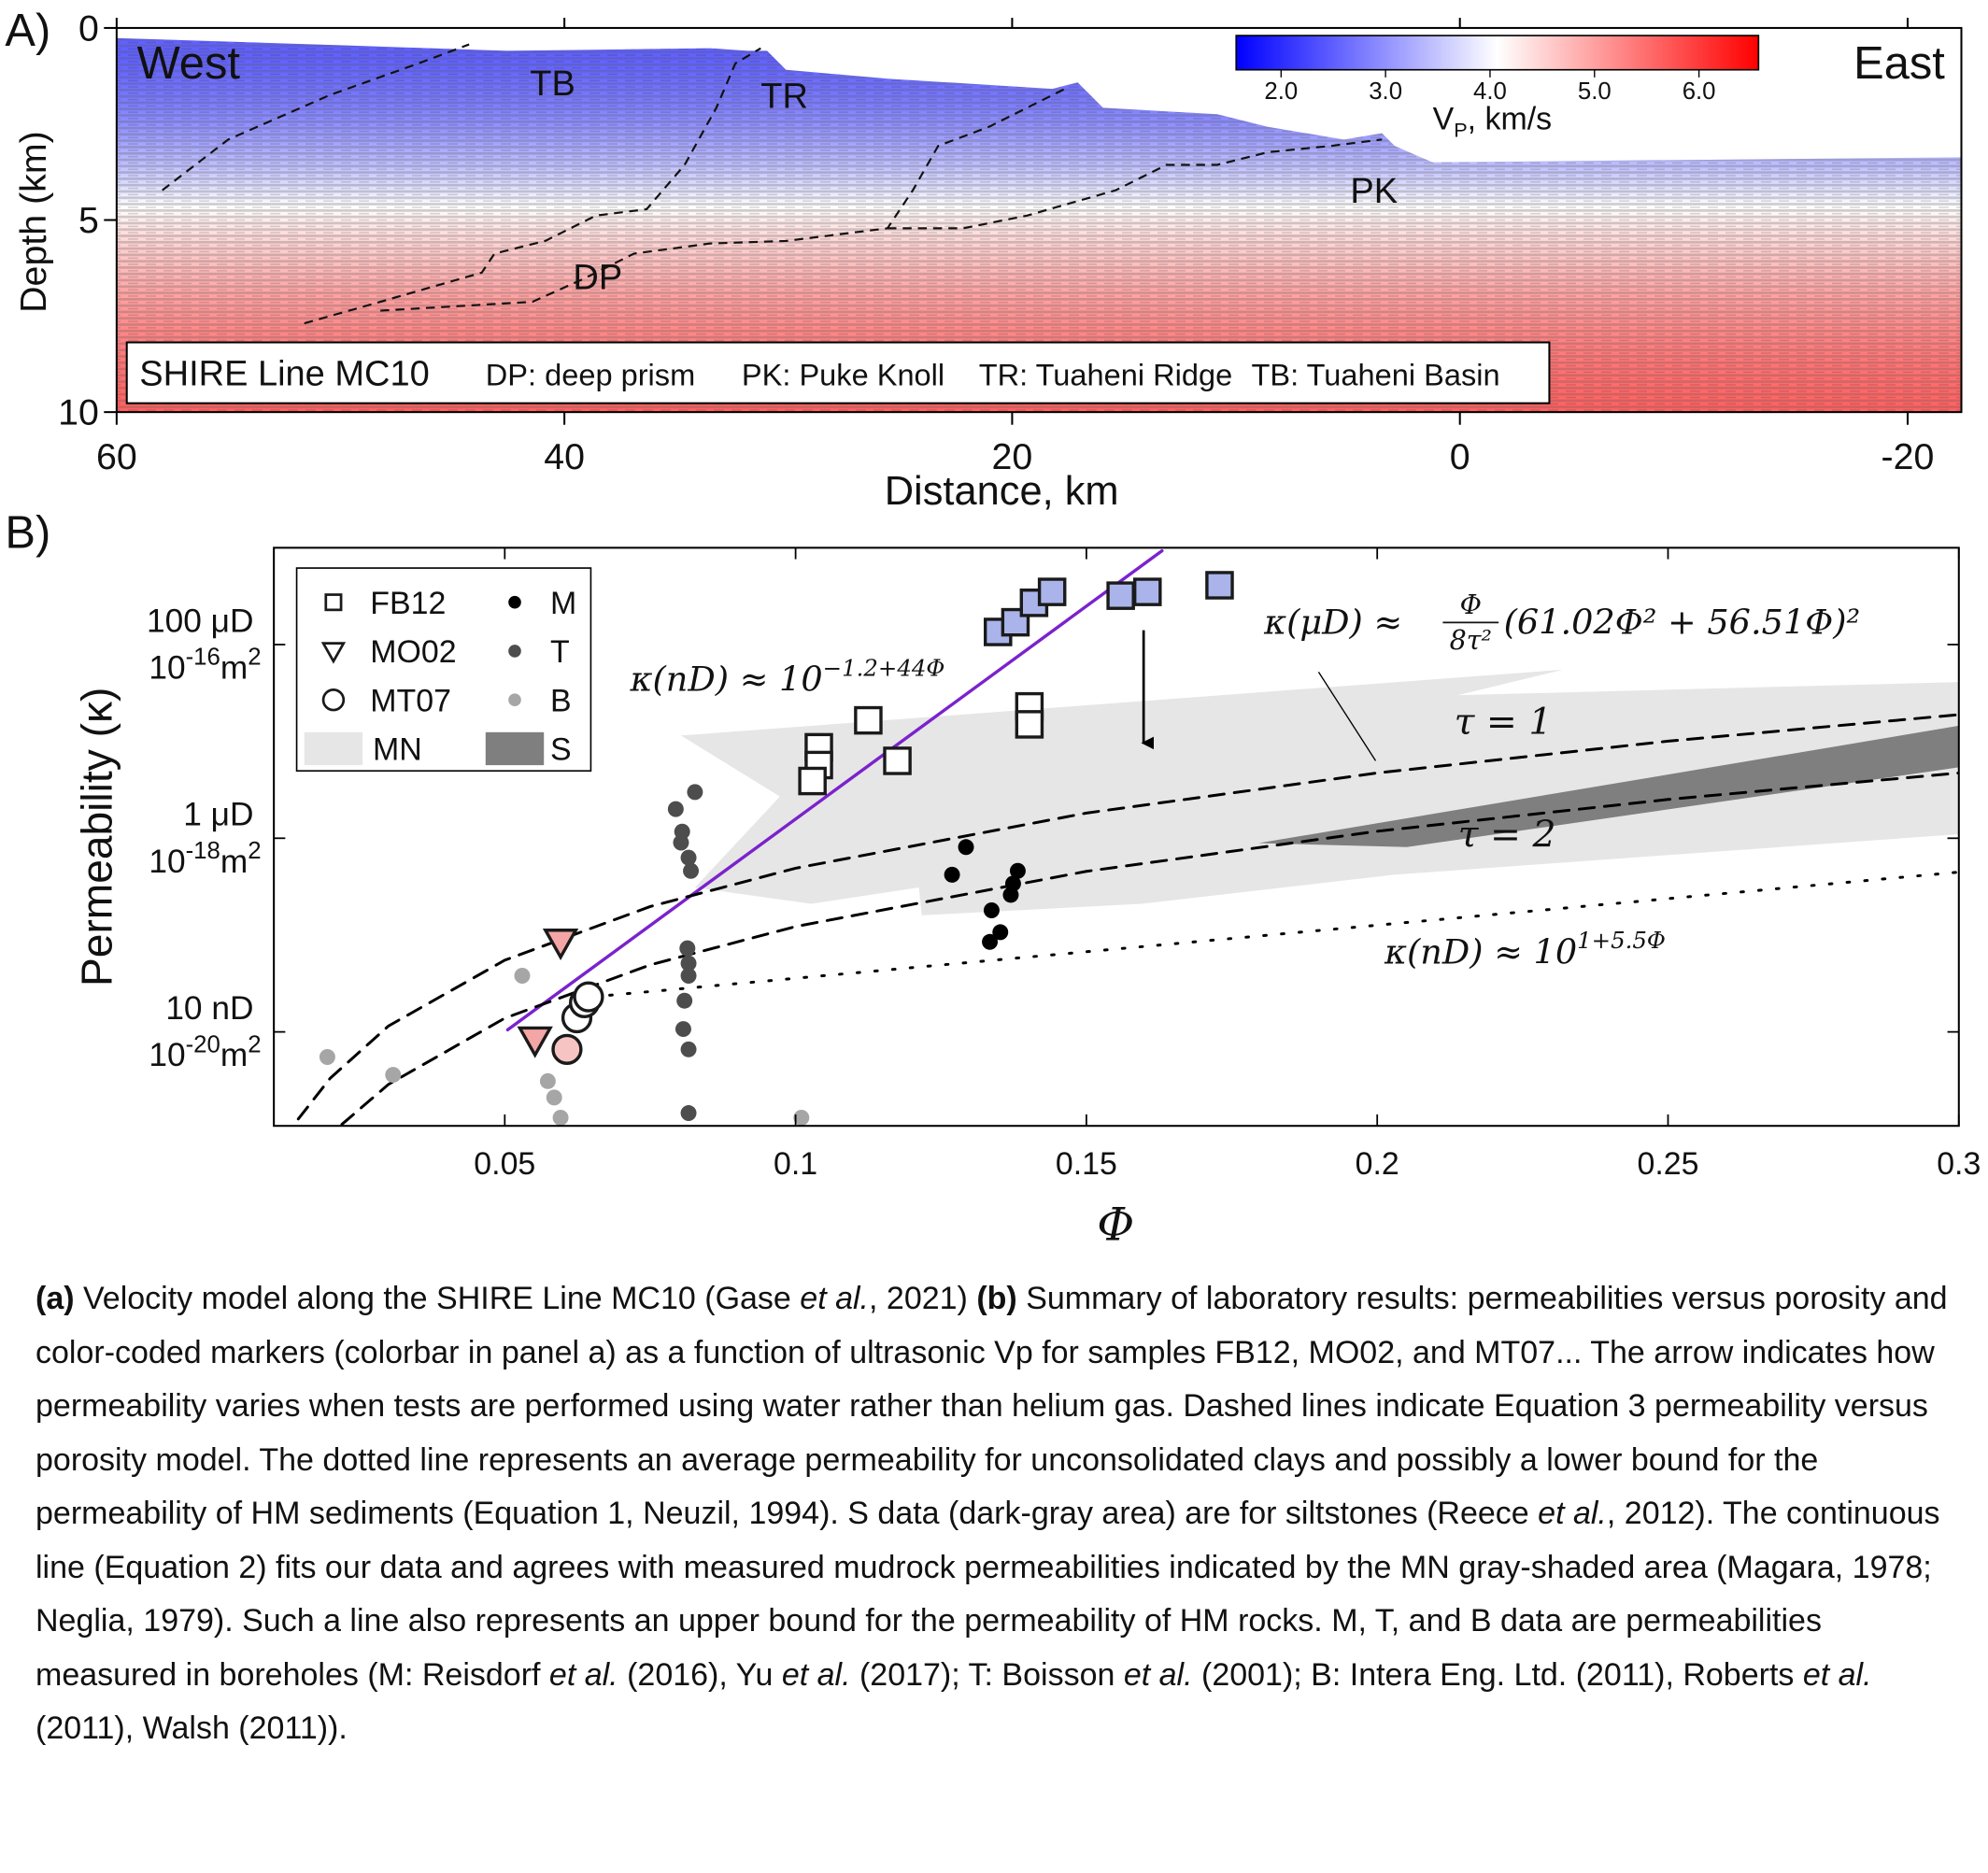  I want to click on caption-run: (2016), Yu, so click(700, 1675).